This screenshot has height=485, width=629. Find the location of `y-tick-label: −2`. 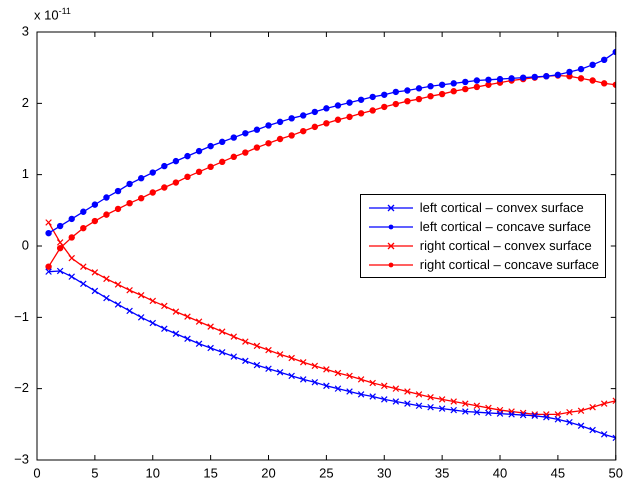

y-tick-label: −2 is located at coordinates (21, 388).